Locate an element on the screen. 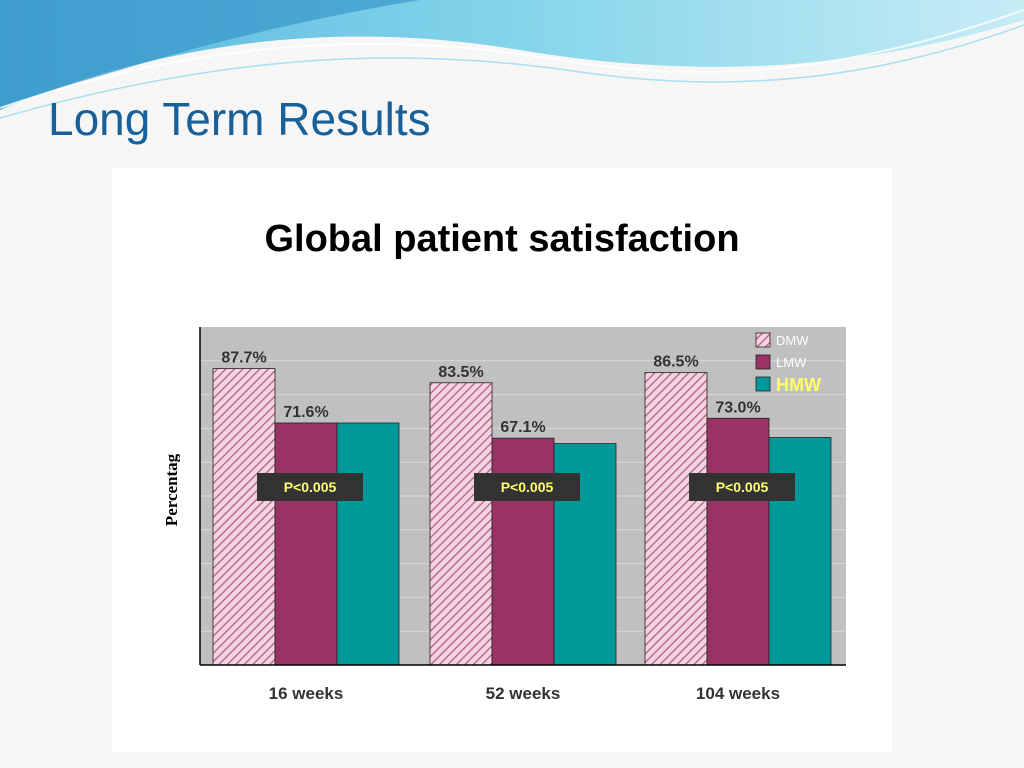 The image size is (1024, 768). x-tick-label: 104 weeks is located at coordinates (738, 693).